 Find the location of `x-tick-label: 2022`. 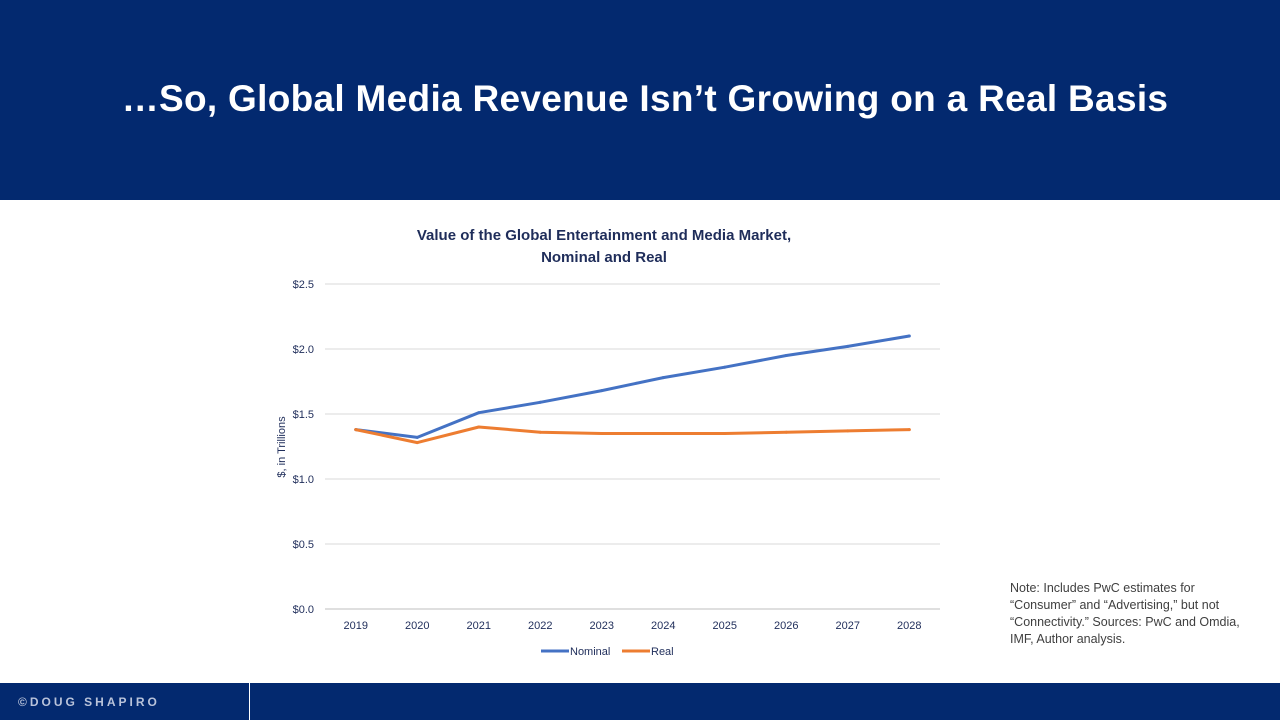

x-tick-label: 2022 is located at coordinates (540, 626).